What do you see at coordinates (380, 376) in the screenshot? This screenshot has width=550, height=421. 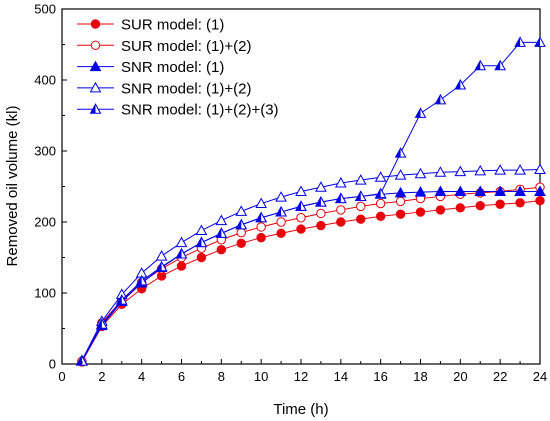 I see `x-tick-label: 16` at bounding box center [380, 376].